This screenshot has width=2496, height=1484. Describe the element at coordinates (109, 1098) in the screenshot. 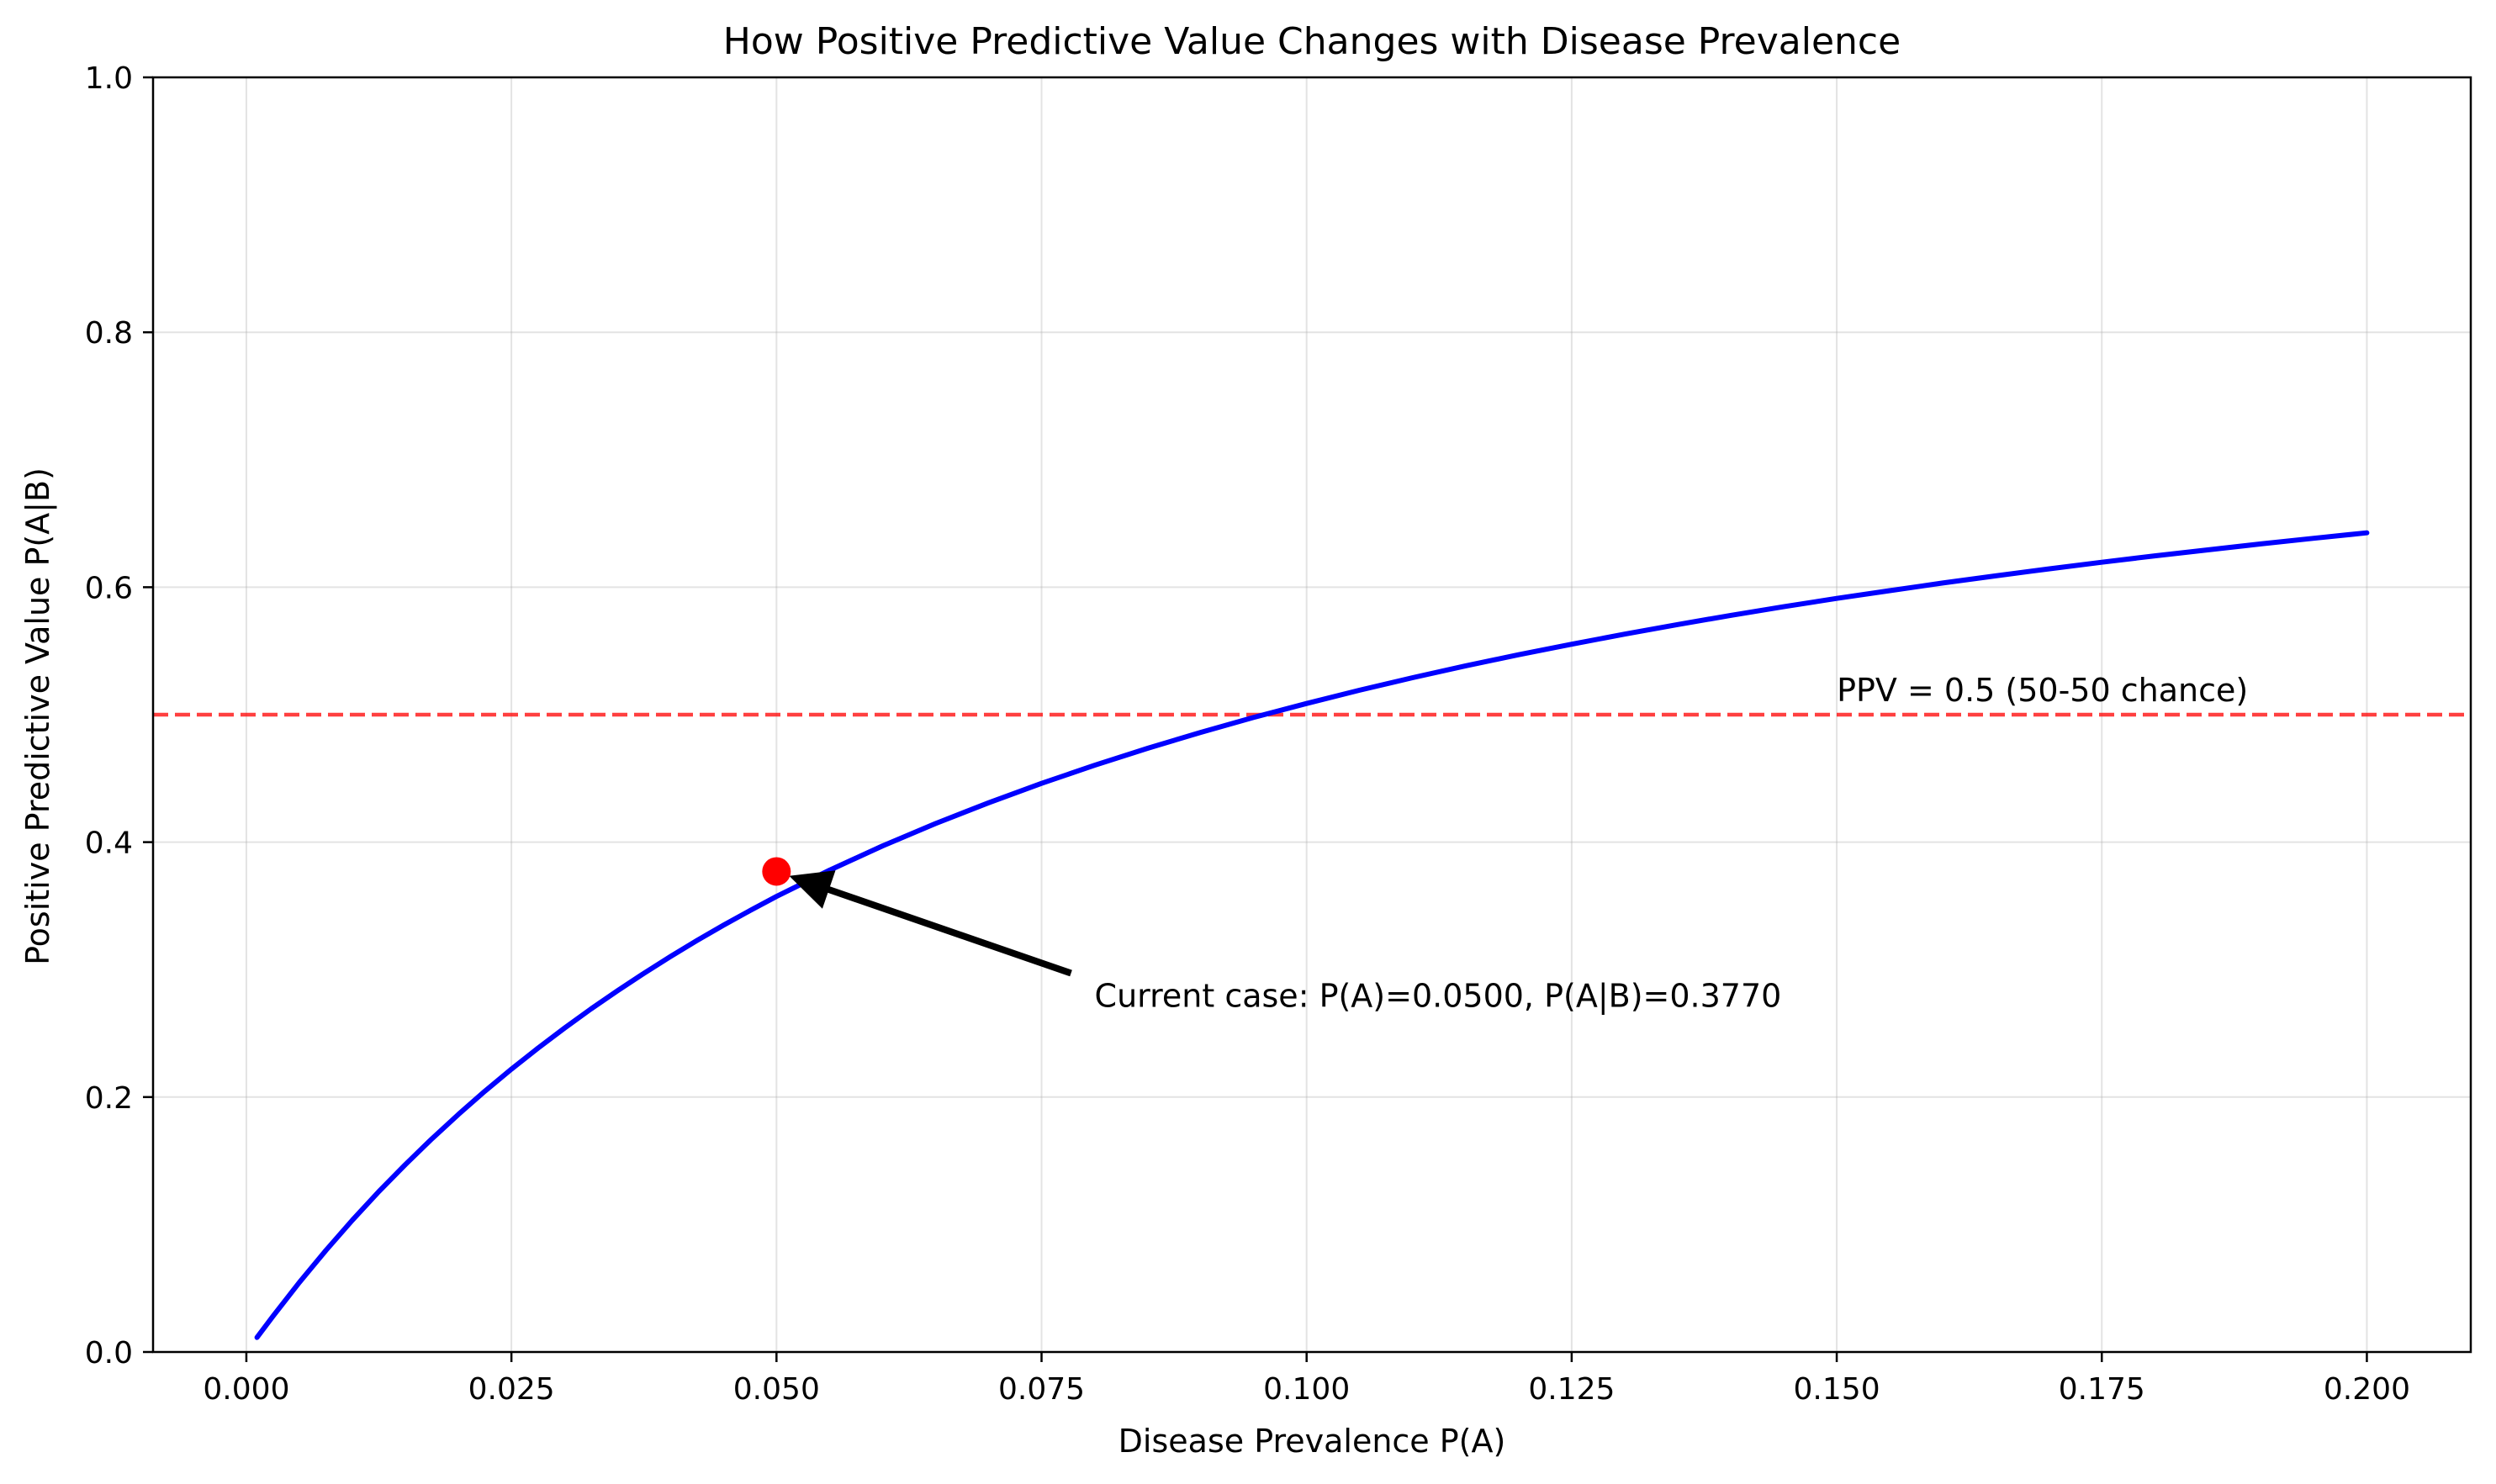

I see `y-tick-label: 0.2` at that location.